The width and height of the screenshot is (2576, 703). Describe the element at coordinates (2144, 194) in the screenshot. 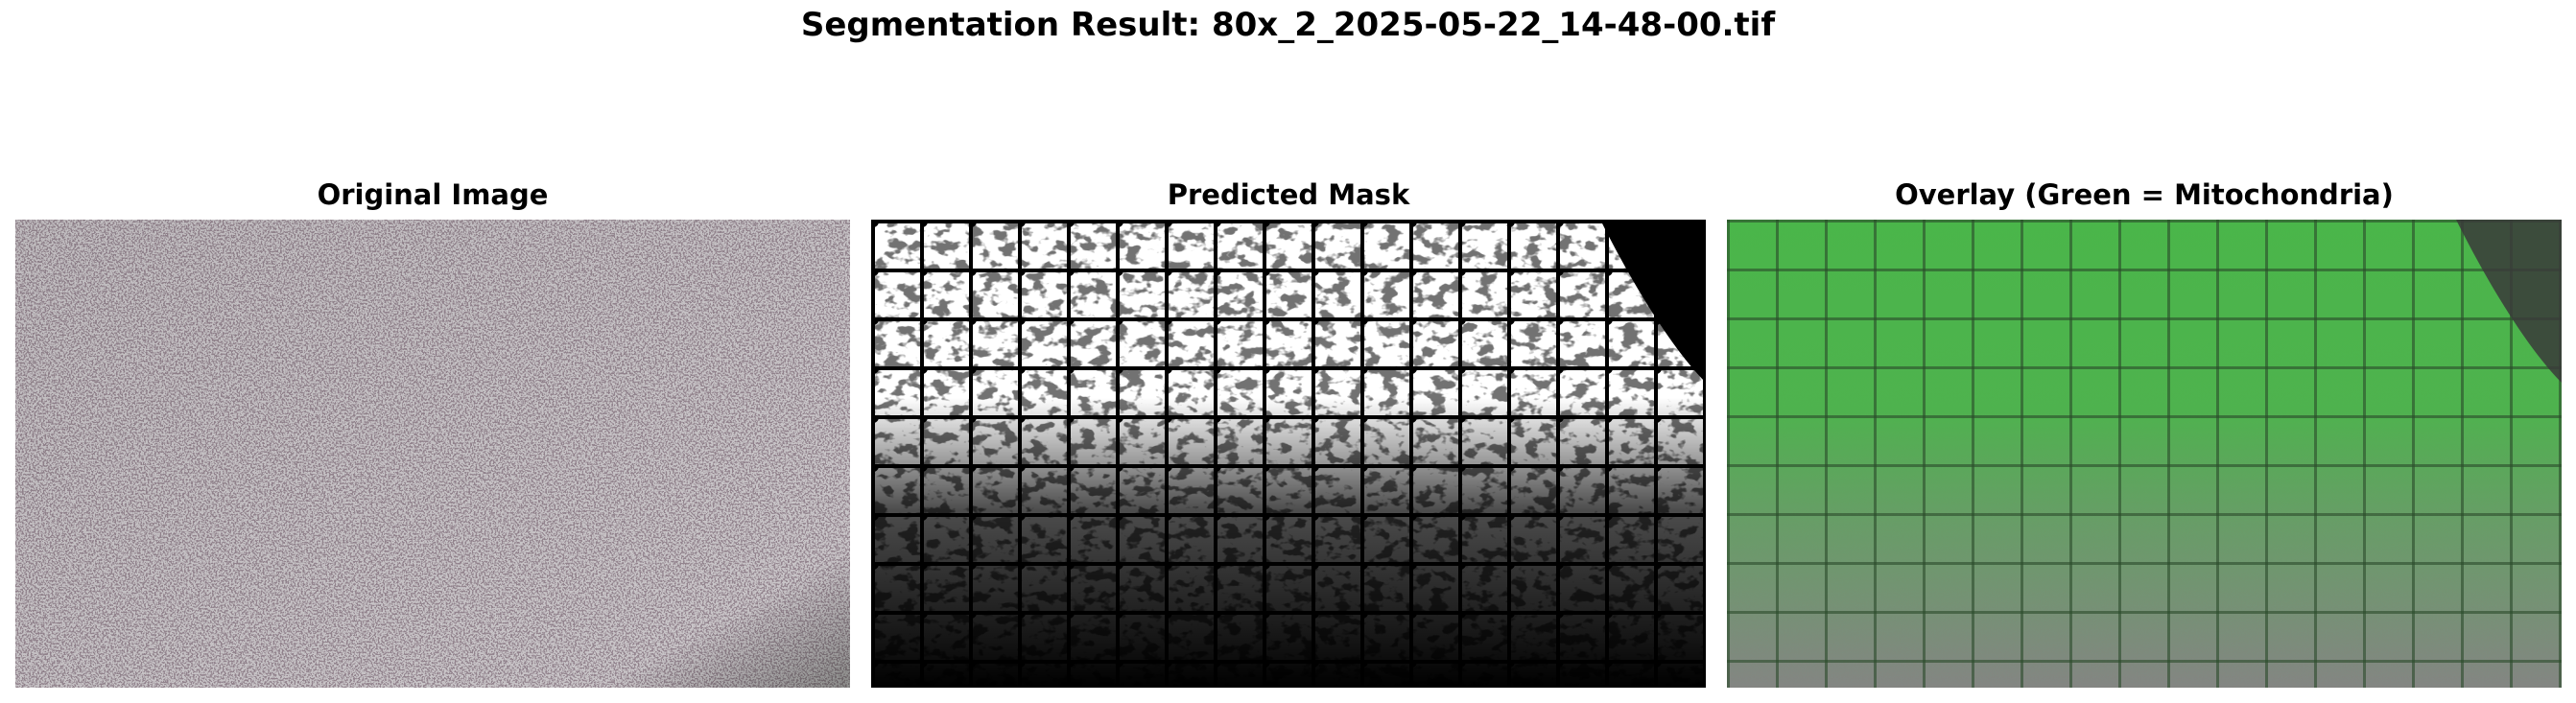

I see `panel-title-overlay: Overlay (Green = Mitochondria)` at that location.